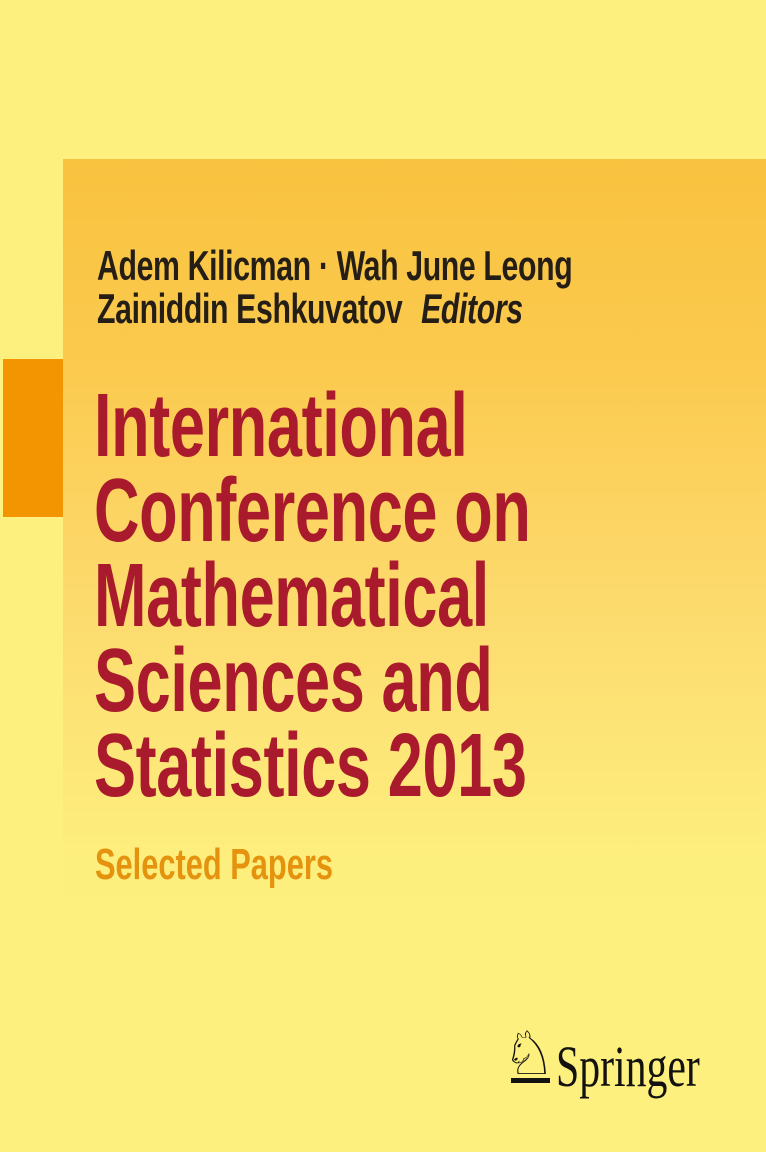 The height and width of the screenshot is (1152, 766). Describe the element at coordinates (529, 1054) in the screenshot. I see `springer-horse-knight-icon: ♘` at that location.